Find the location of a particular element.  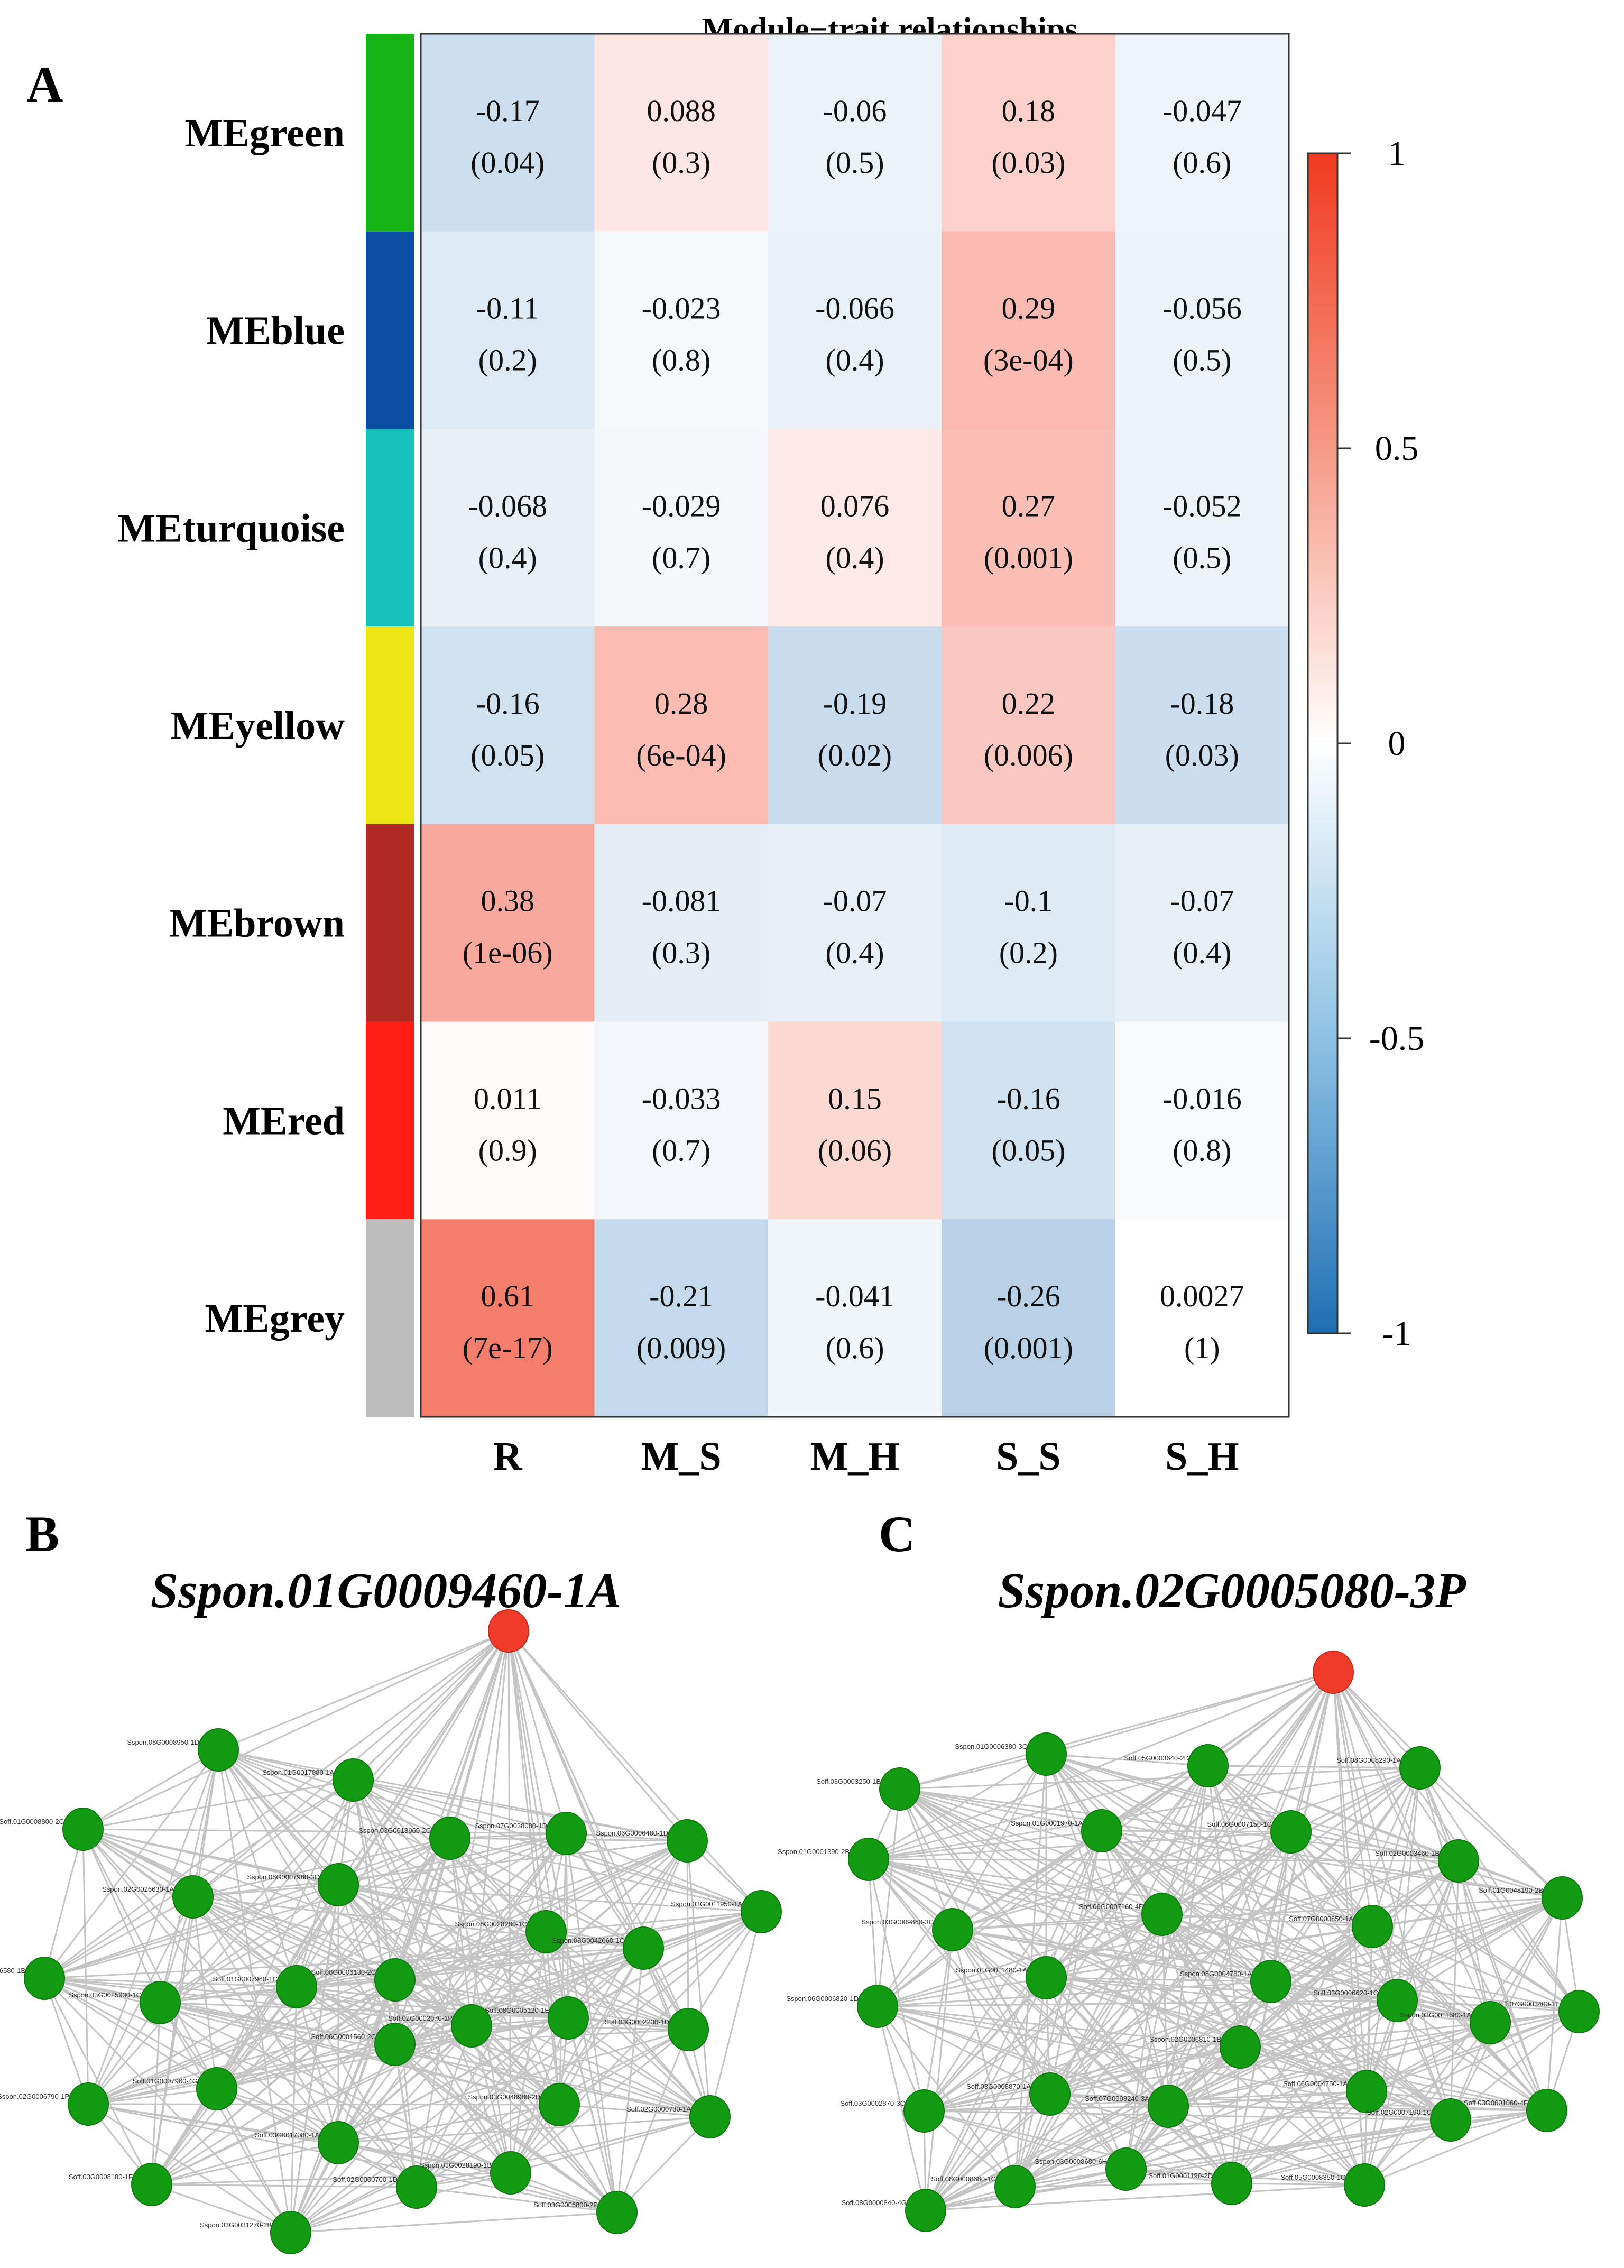

heatmap-cell: -0.18 (0.03) is located at coordinates (1202, 726).